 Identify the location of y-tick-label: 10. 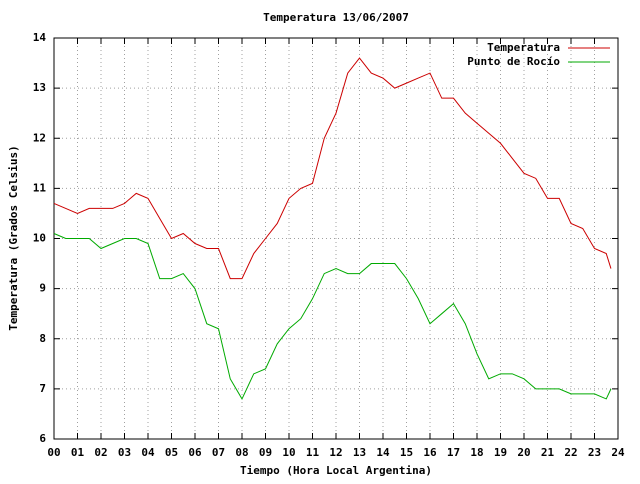
(39, 238).